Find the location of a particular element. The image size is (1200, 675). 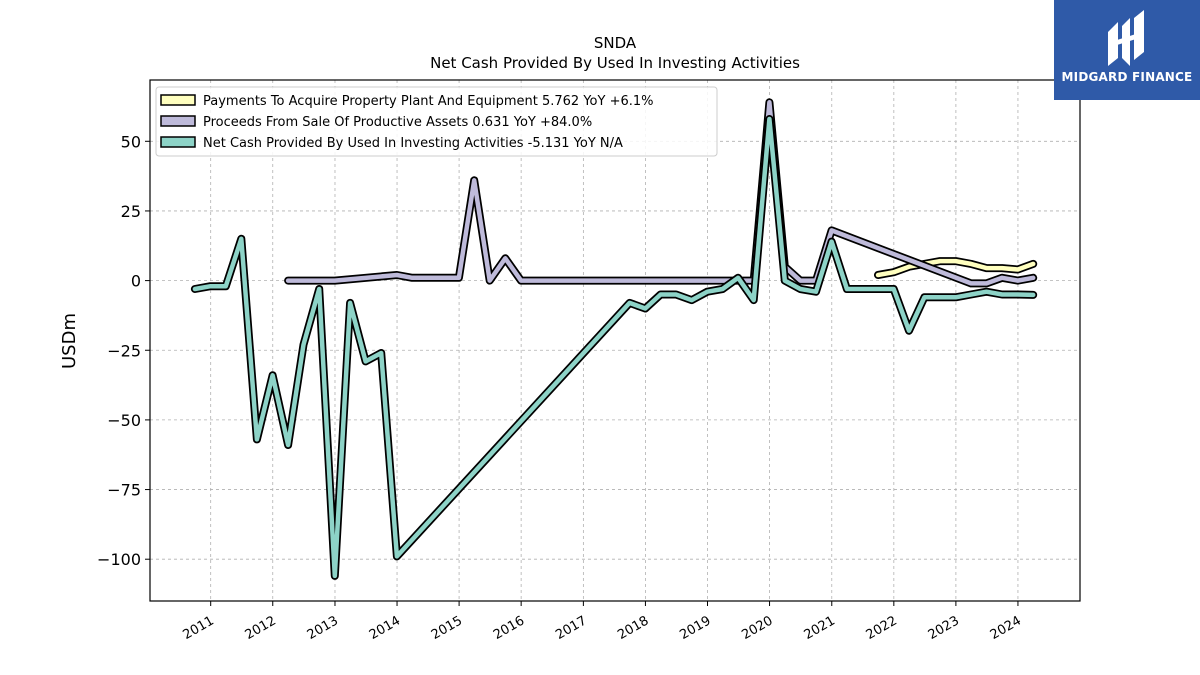

y-tick-label: −50 is located at coordinates (124, 420).